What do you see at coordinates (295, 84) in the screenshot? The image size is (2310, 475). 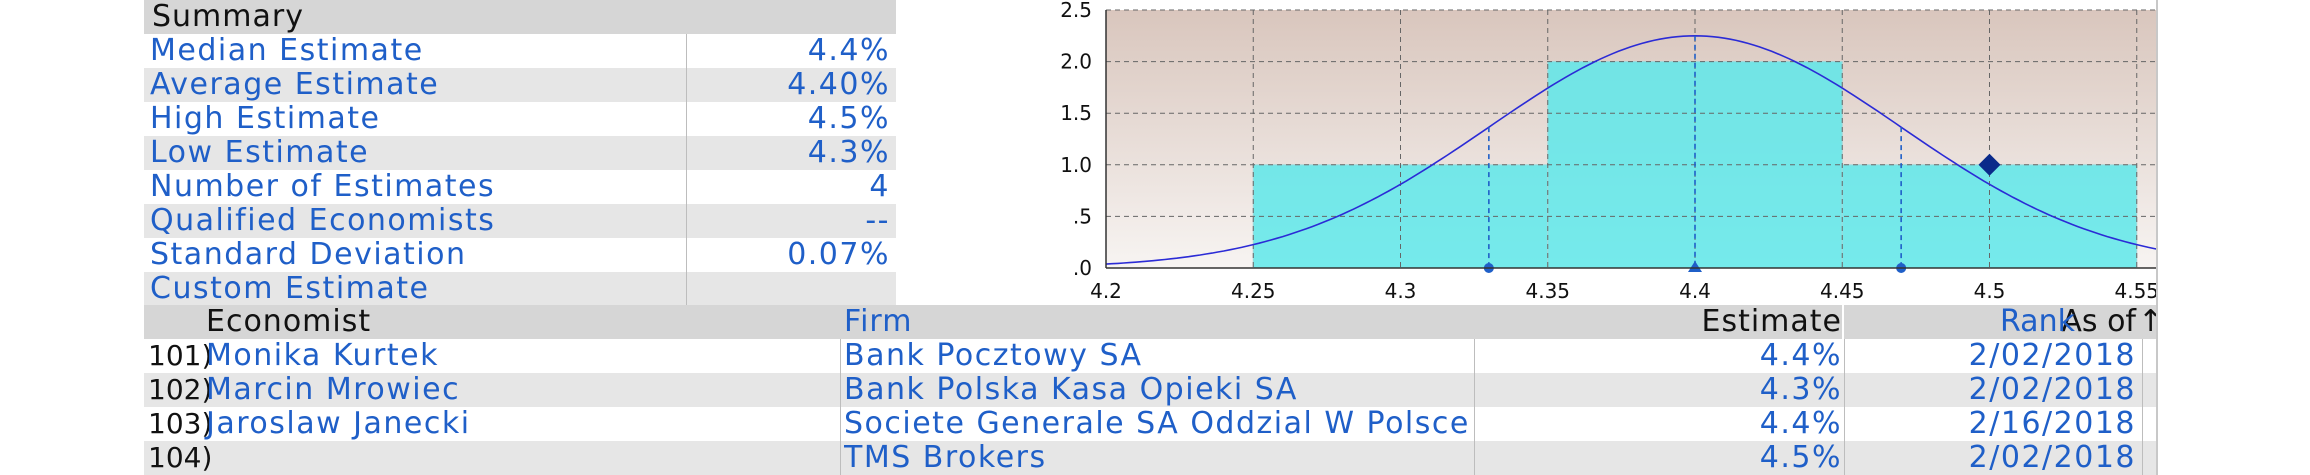 I see `summary-label: Average Estimate` at bounding box center [295, 84].